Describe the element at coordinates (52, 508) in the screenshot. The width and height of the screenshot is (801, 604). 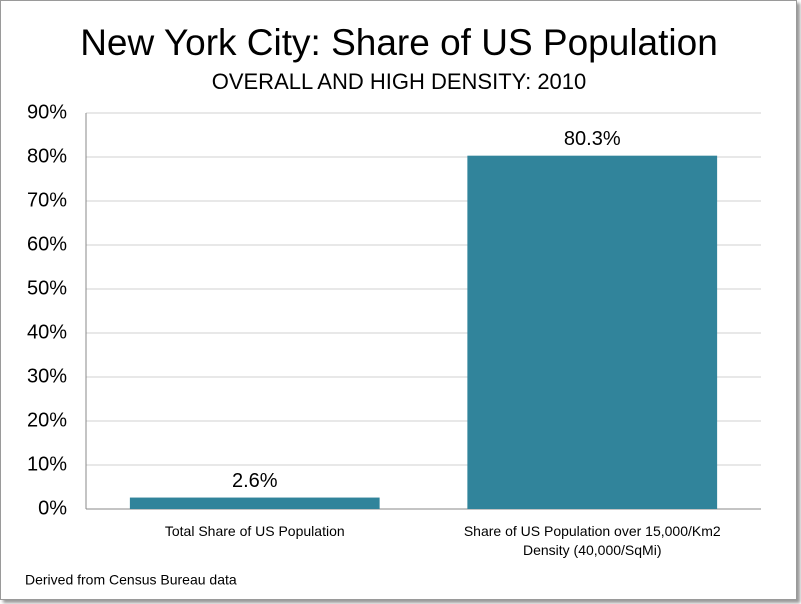
I see `y-tick-label: 0%` at that location.